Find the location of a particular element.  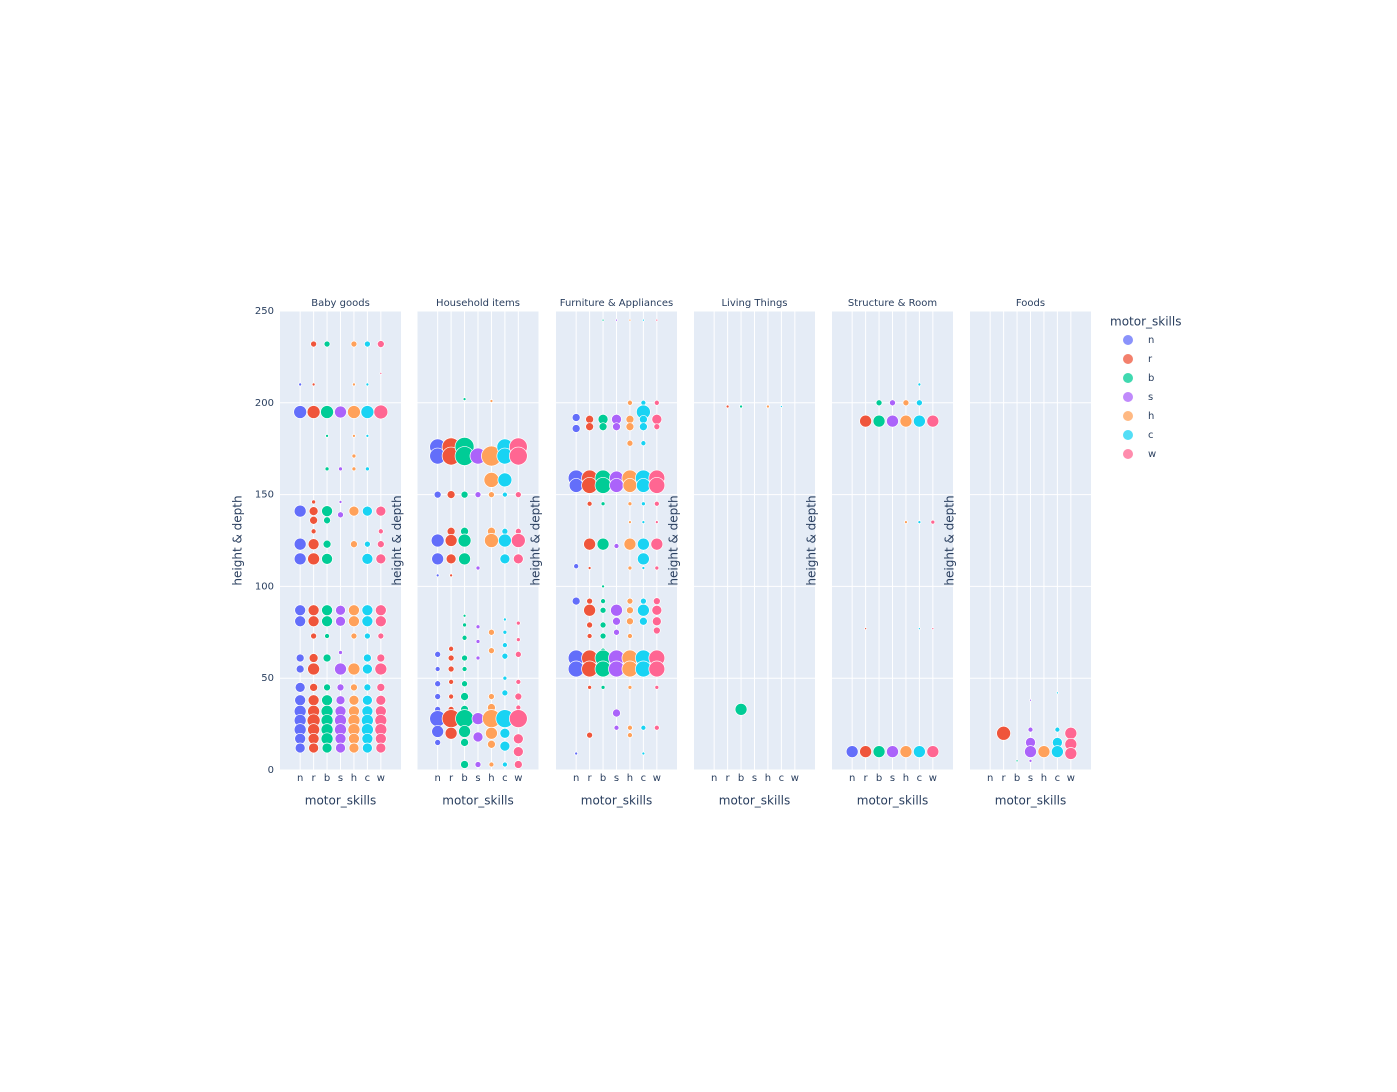

legend-label: w is located at coordinates (1152, 454).